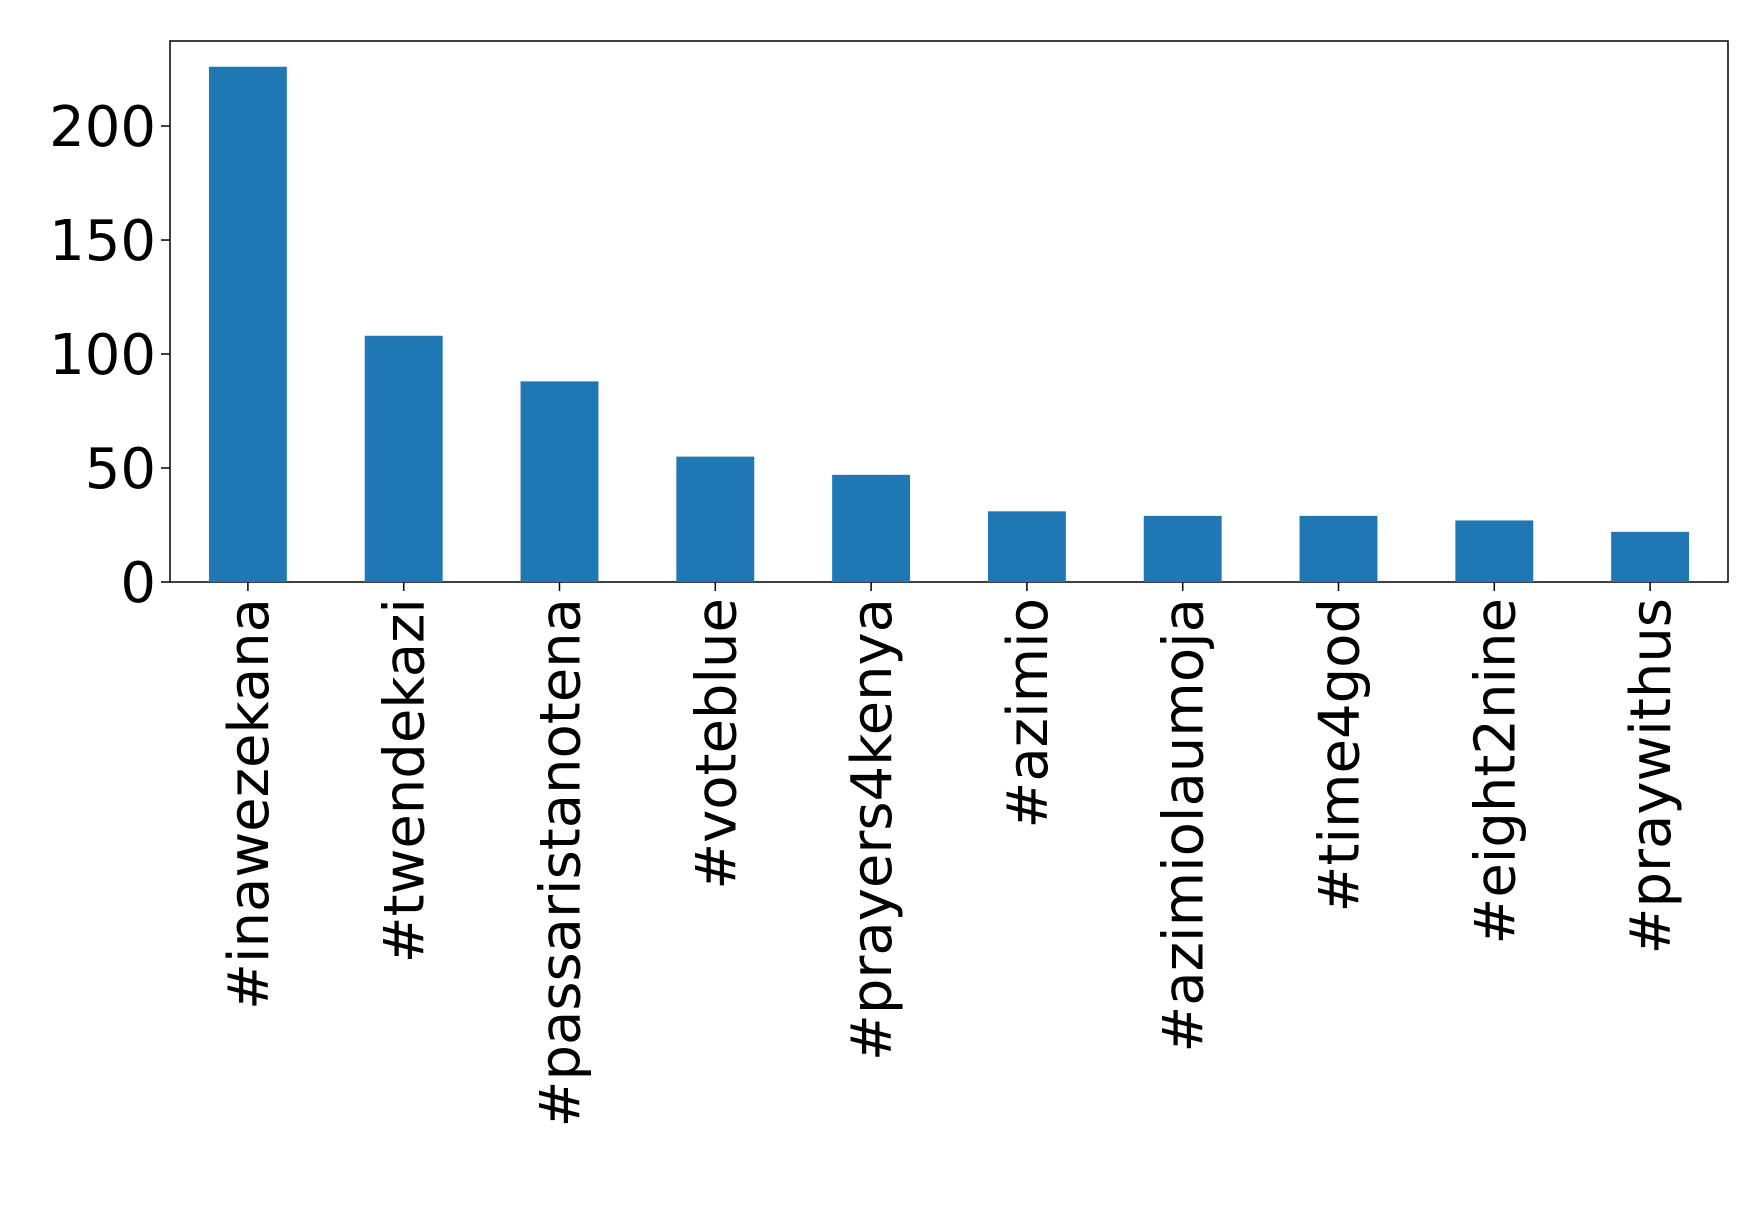 Image resolution: width=1758 pixels, height=1219 pixels. Describe the element at coordinates (1340, 755) in the screenshot. I see `x-tick-label: #time4god` at that location.